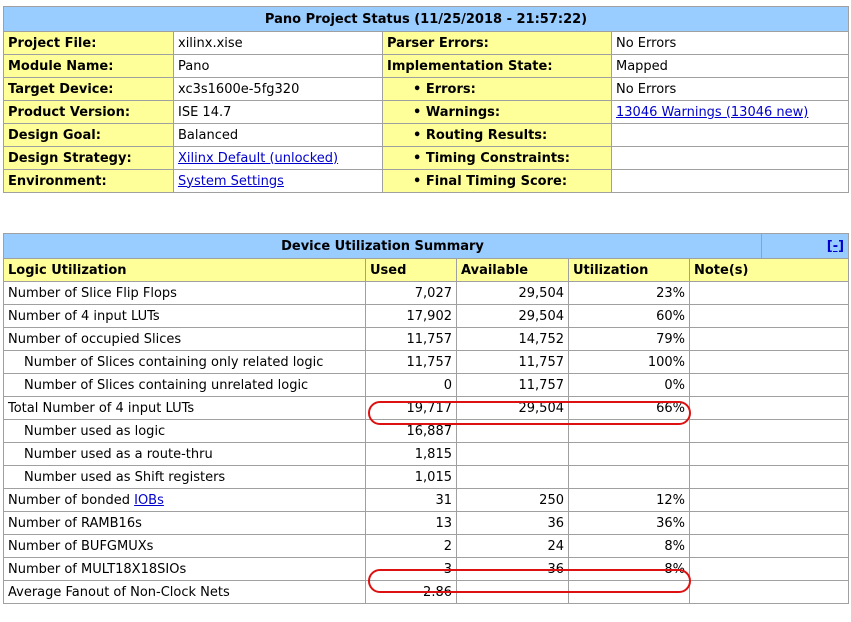 The height and width of the screenshot is (622, 851). Describe the element at coordinates (411, 523) in the screenshot. I see `used-value: 13` at that location.